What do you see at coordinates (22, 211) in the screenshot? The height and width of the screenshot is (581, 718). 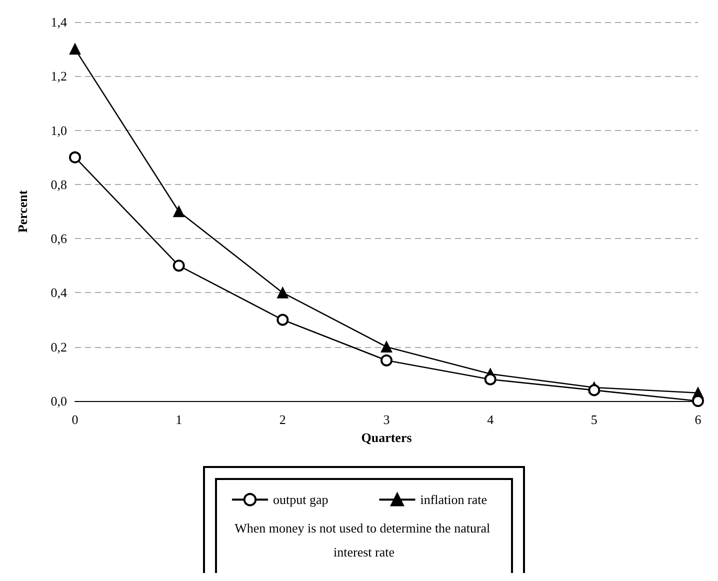 I see `y-axis-title: Percent` at bounding box center [22, 211].